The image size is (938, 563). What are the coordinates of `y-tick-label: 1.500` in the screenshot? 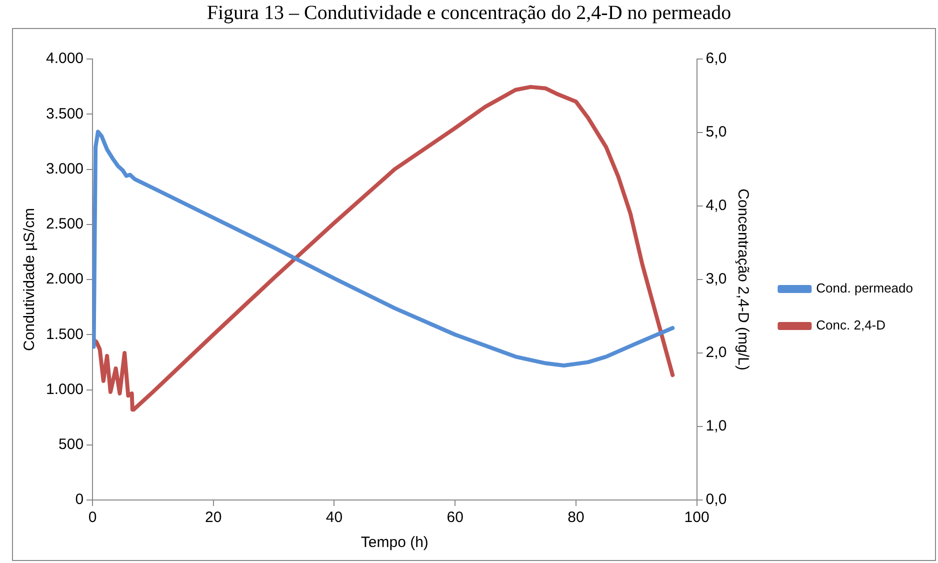 It's located at (65, 334).